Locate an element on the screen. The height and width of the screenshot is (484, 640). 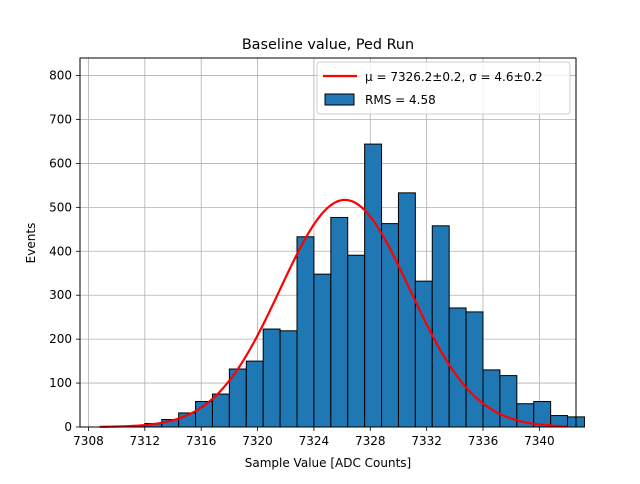
y-axis-label: Events is located at coordinates (31, 243).